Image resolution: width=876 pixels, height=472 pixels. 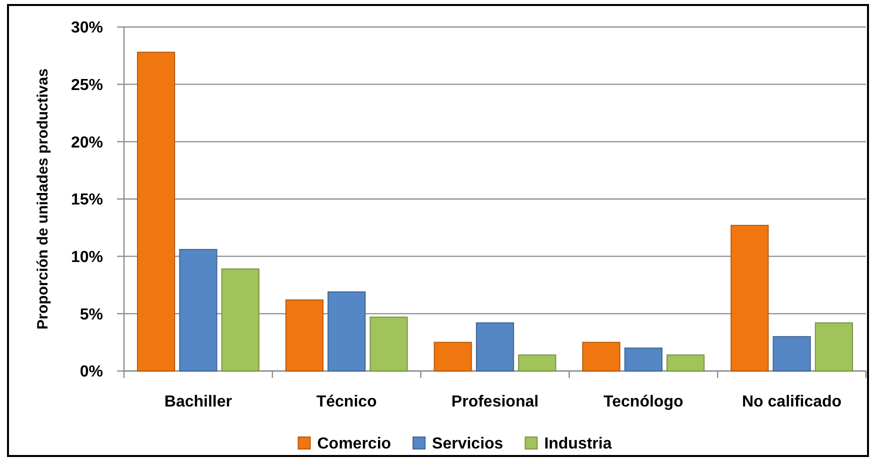 What do you see at coordinates (43, 199) in the screenshot?
I see `y-axis-title: Proporción de unidades productivas` at bounding box center [43, 199].